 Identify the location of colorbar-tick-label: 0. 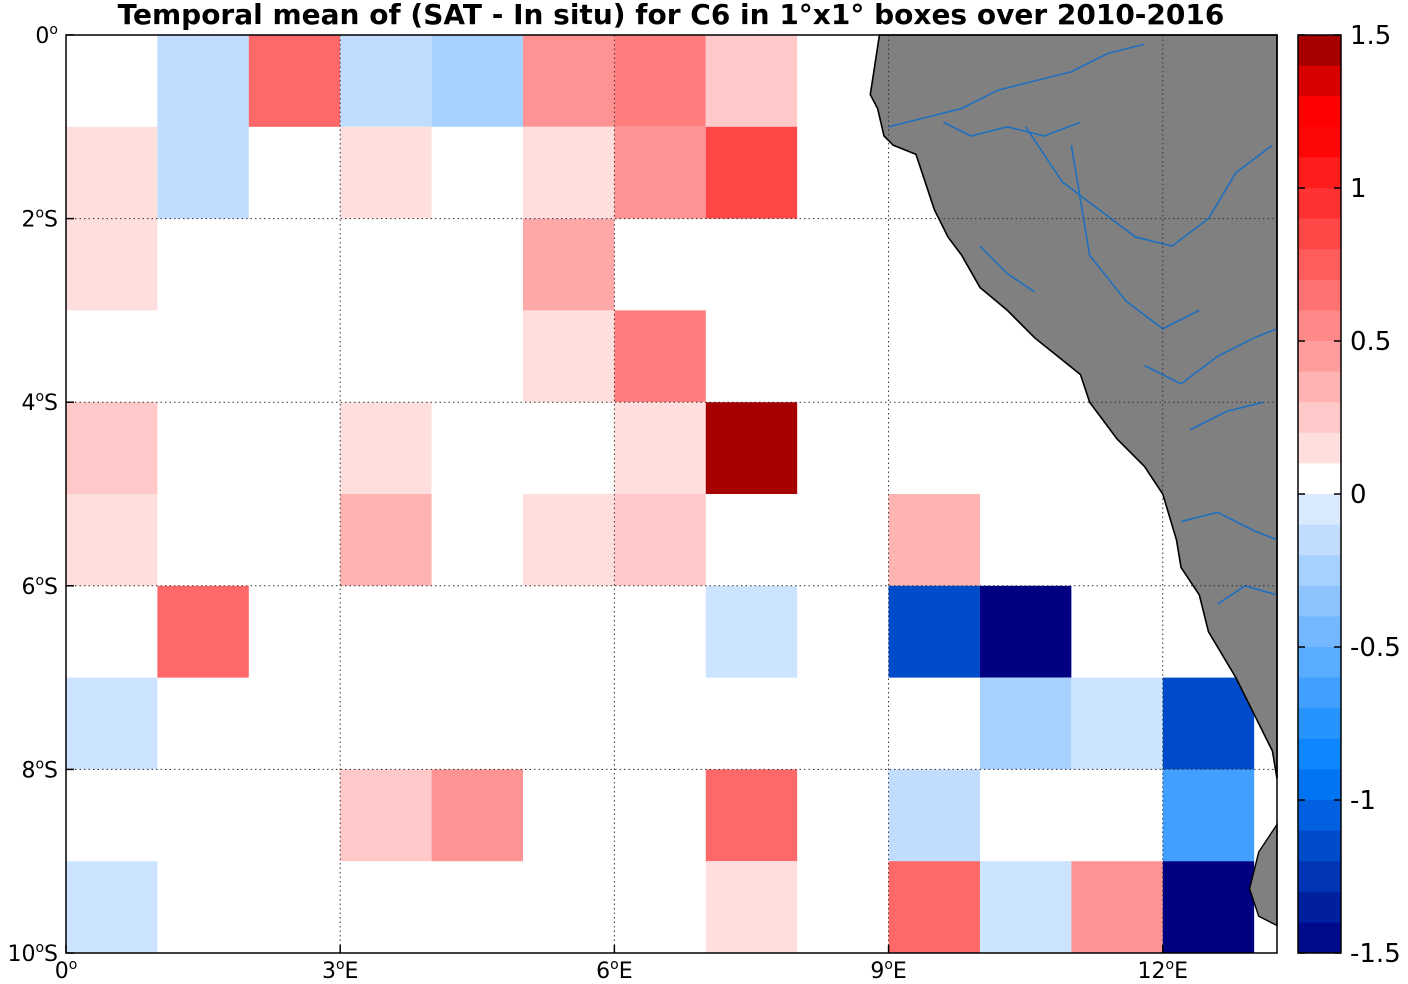
(1358, 495).